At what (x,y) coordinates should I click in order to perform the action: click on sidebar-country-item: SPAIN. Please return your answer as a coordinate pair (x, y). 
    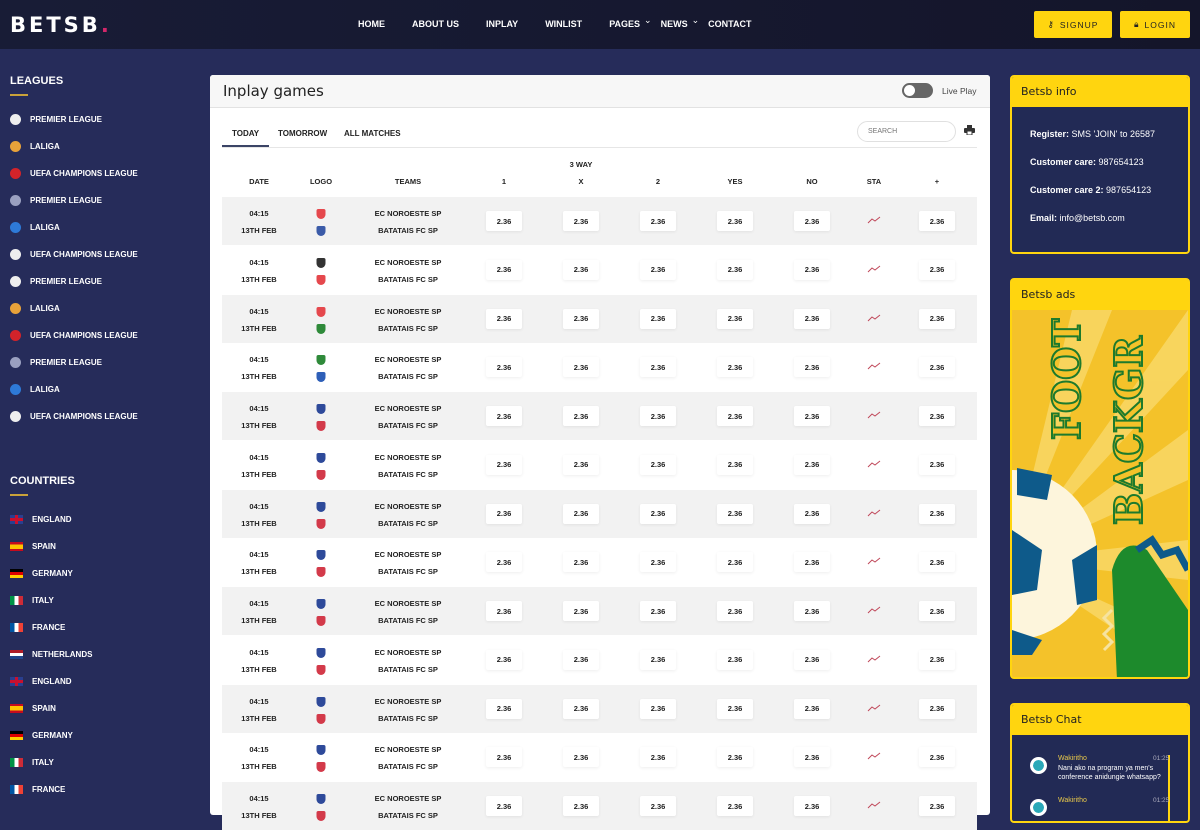
    Looking at the image, I should click on (33, 708).